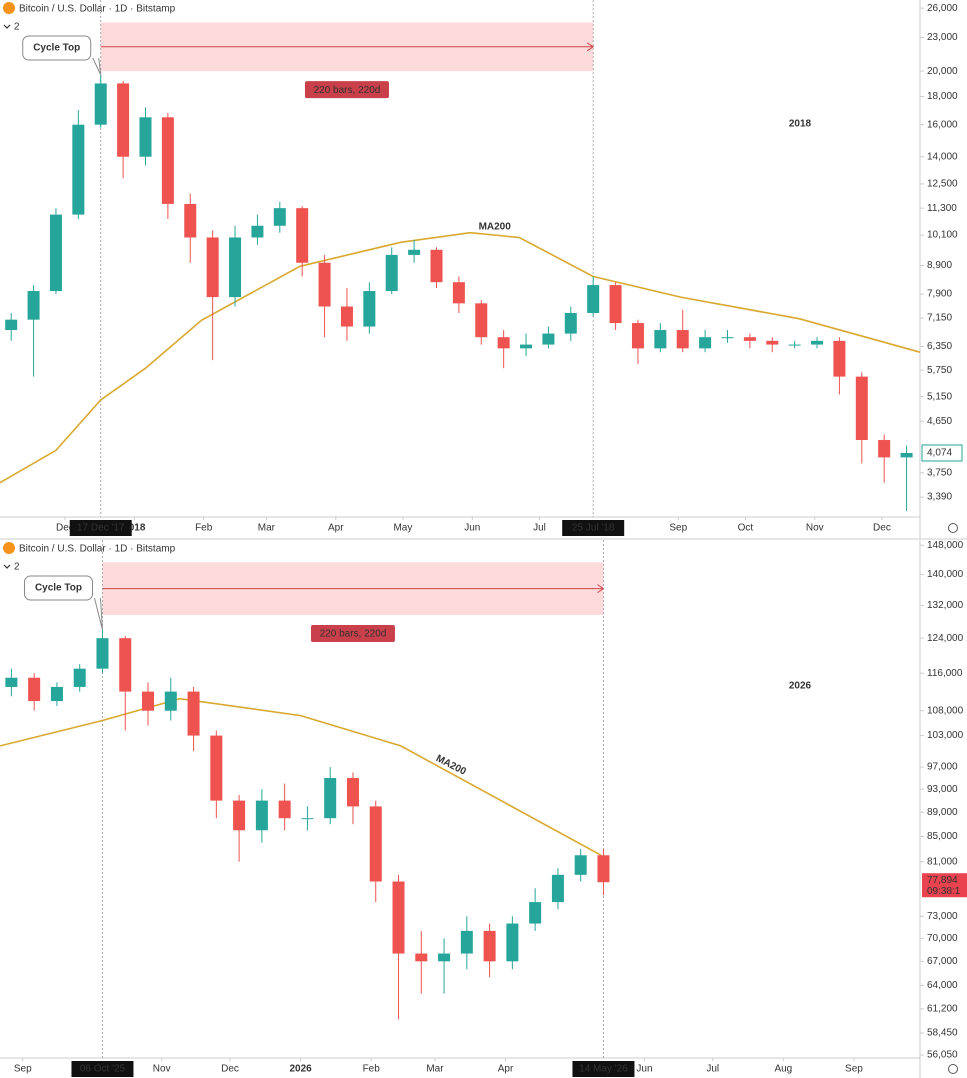 The height and width of the screenshot is (1078, 967). Describe the element at coordinates (372, 1069) in the screenshot. I see `x-tick-label: Feb` at that location.